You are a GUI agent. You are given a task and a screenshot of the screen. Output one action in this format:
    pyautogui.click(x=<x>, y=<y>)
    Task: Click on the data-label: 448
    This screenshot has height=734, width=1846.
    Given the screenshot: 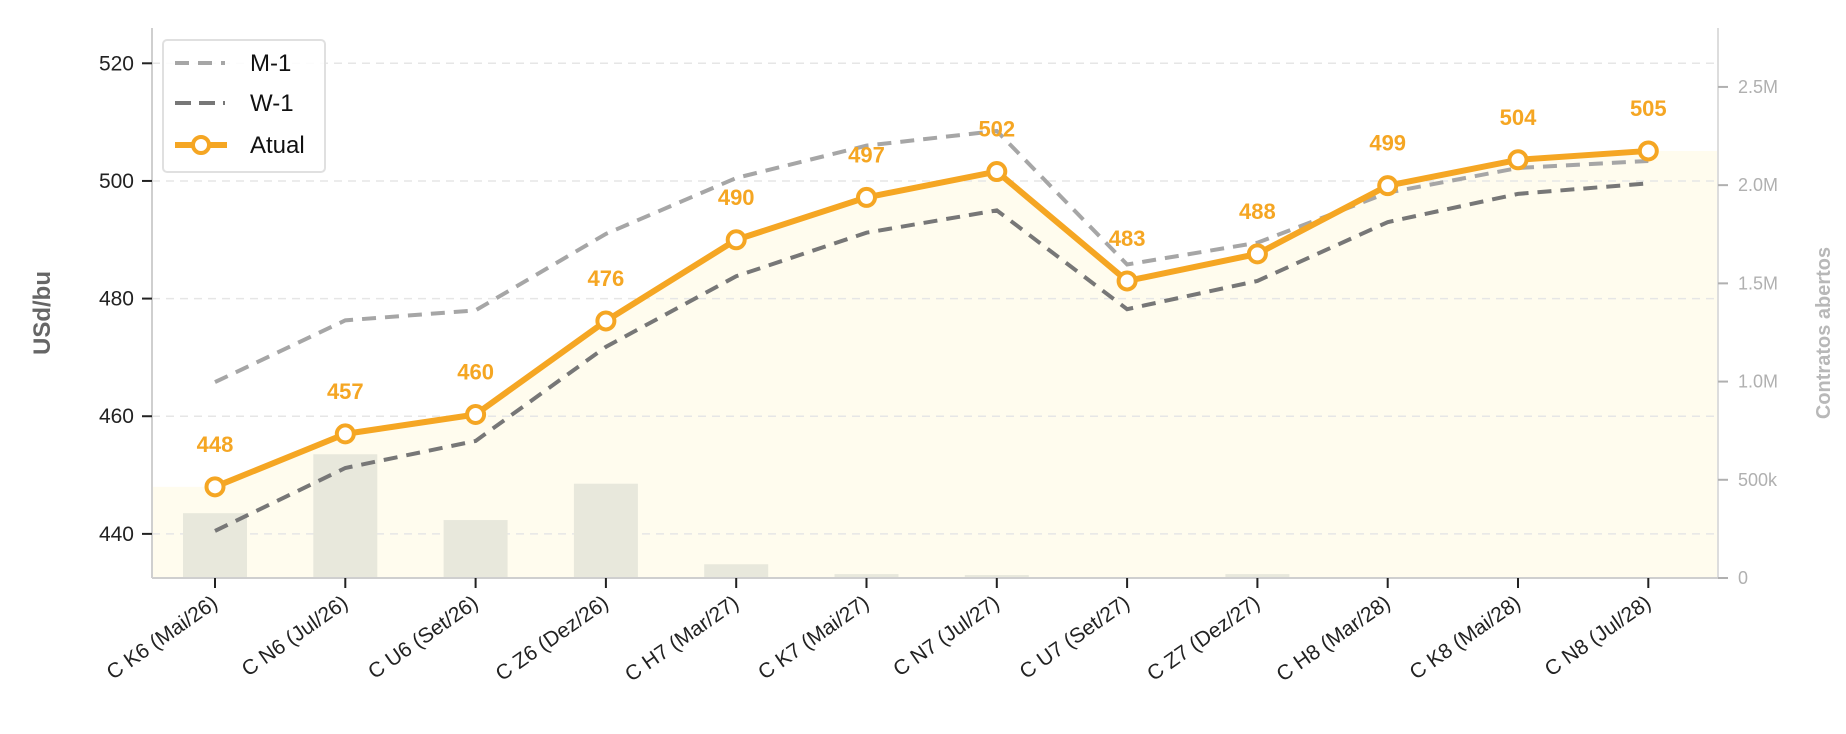 What is the action you would take?
    pyautogui.click(x=215, y=444)
    